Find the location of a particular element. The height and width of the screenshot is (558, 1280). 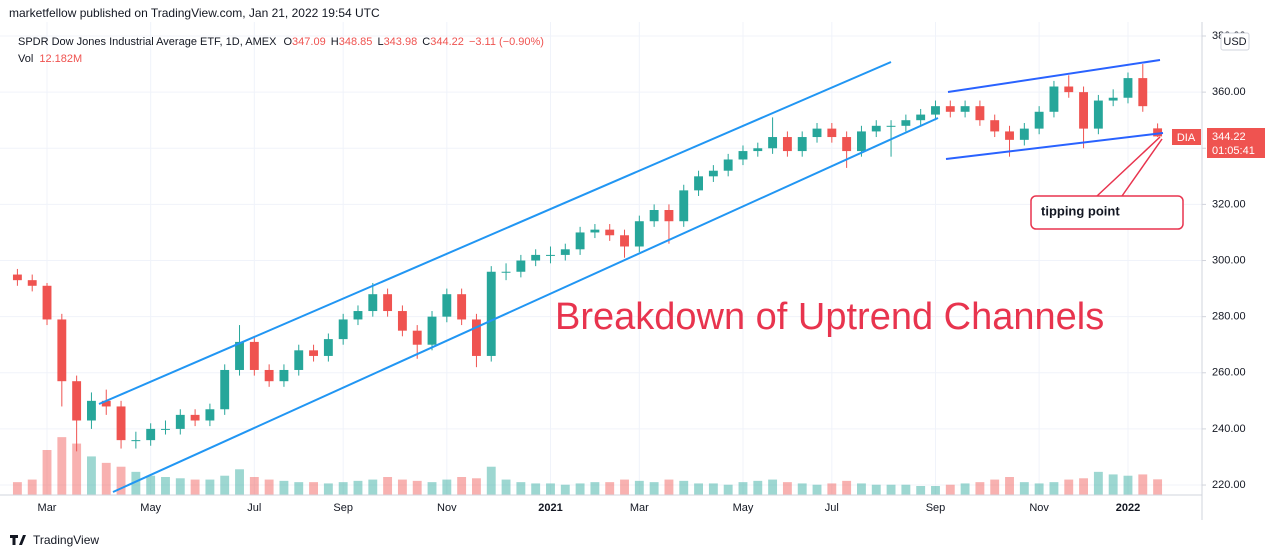

symbol-badge is located at coordinates (1186, 137).